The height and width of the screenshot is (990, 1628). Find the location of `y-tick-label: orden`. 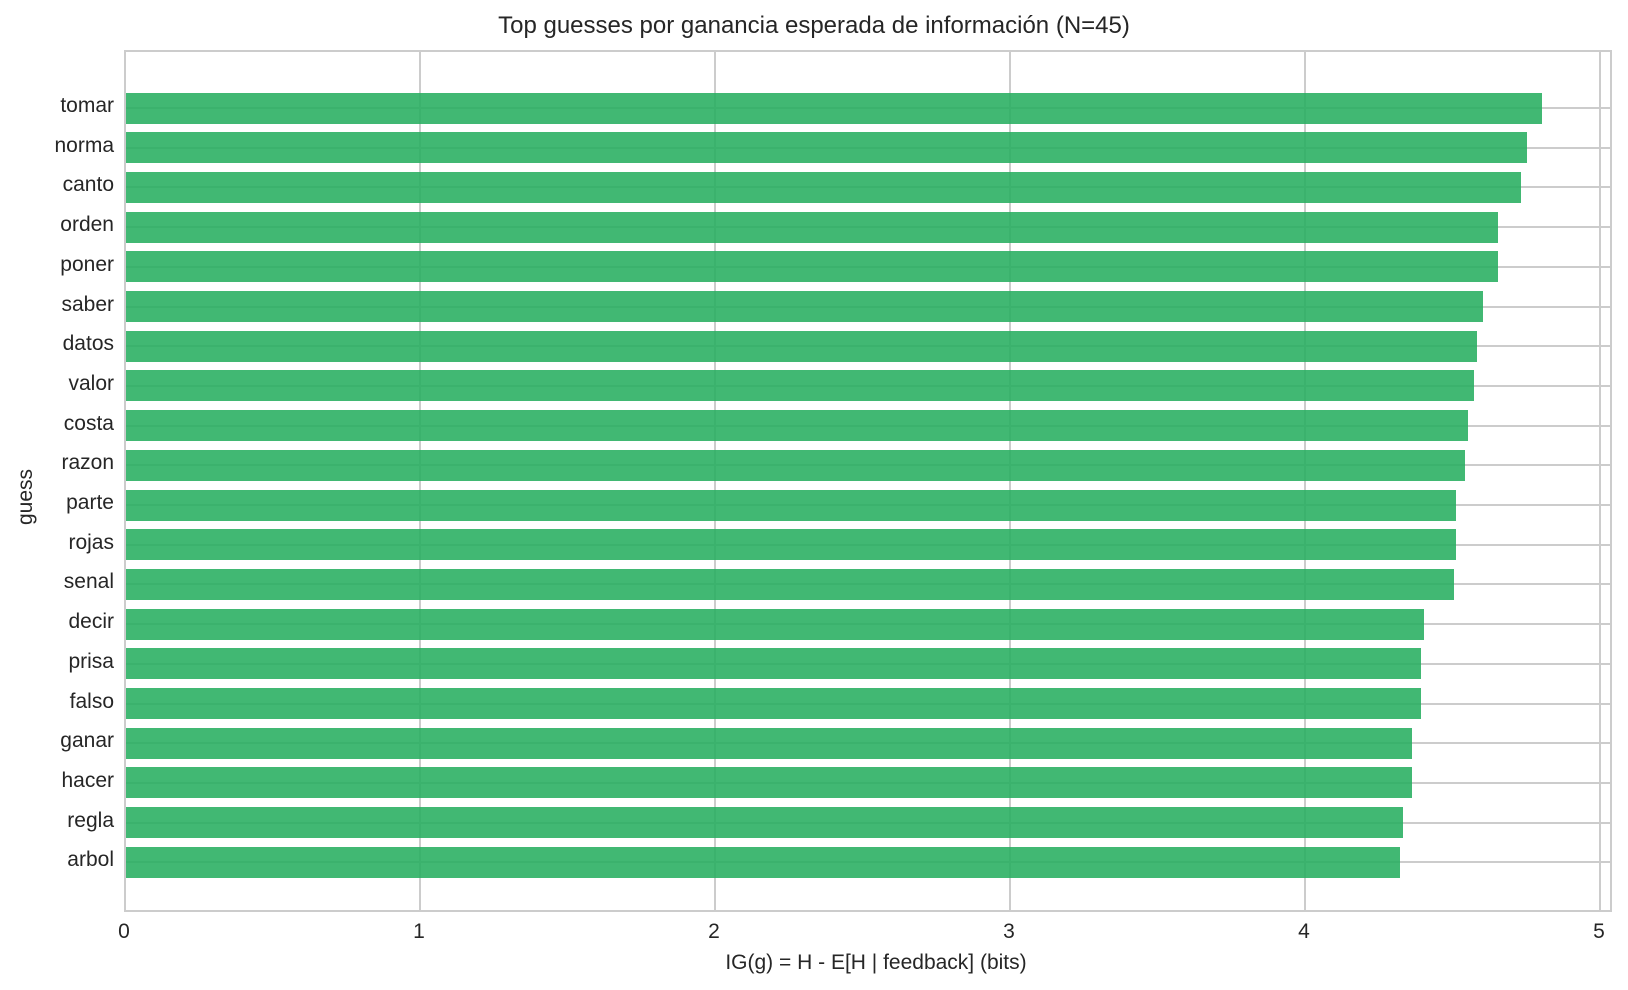

y-tick-label: orden is located at coordinates (87, 225).